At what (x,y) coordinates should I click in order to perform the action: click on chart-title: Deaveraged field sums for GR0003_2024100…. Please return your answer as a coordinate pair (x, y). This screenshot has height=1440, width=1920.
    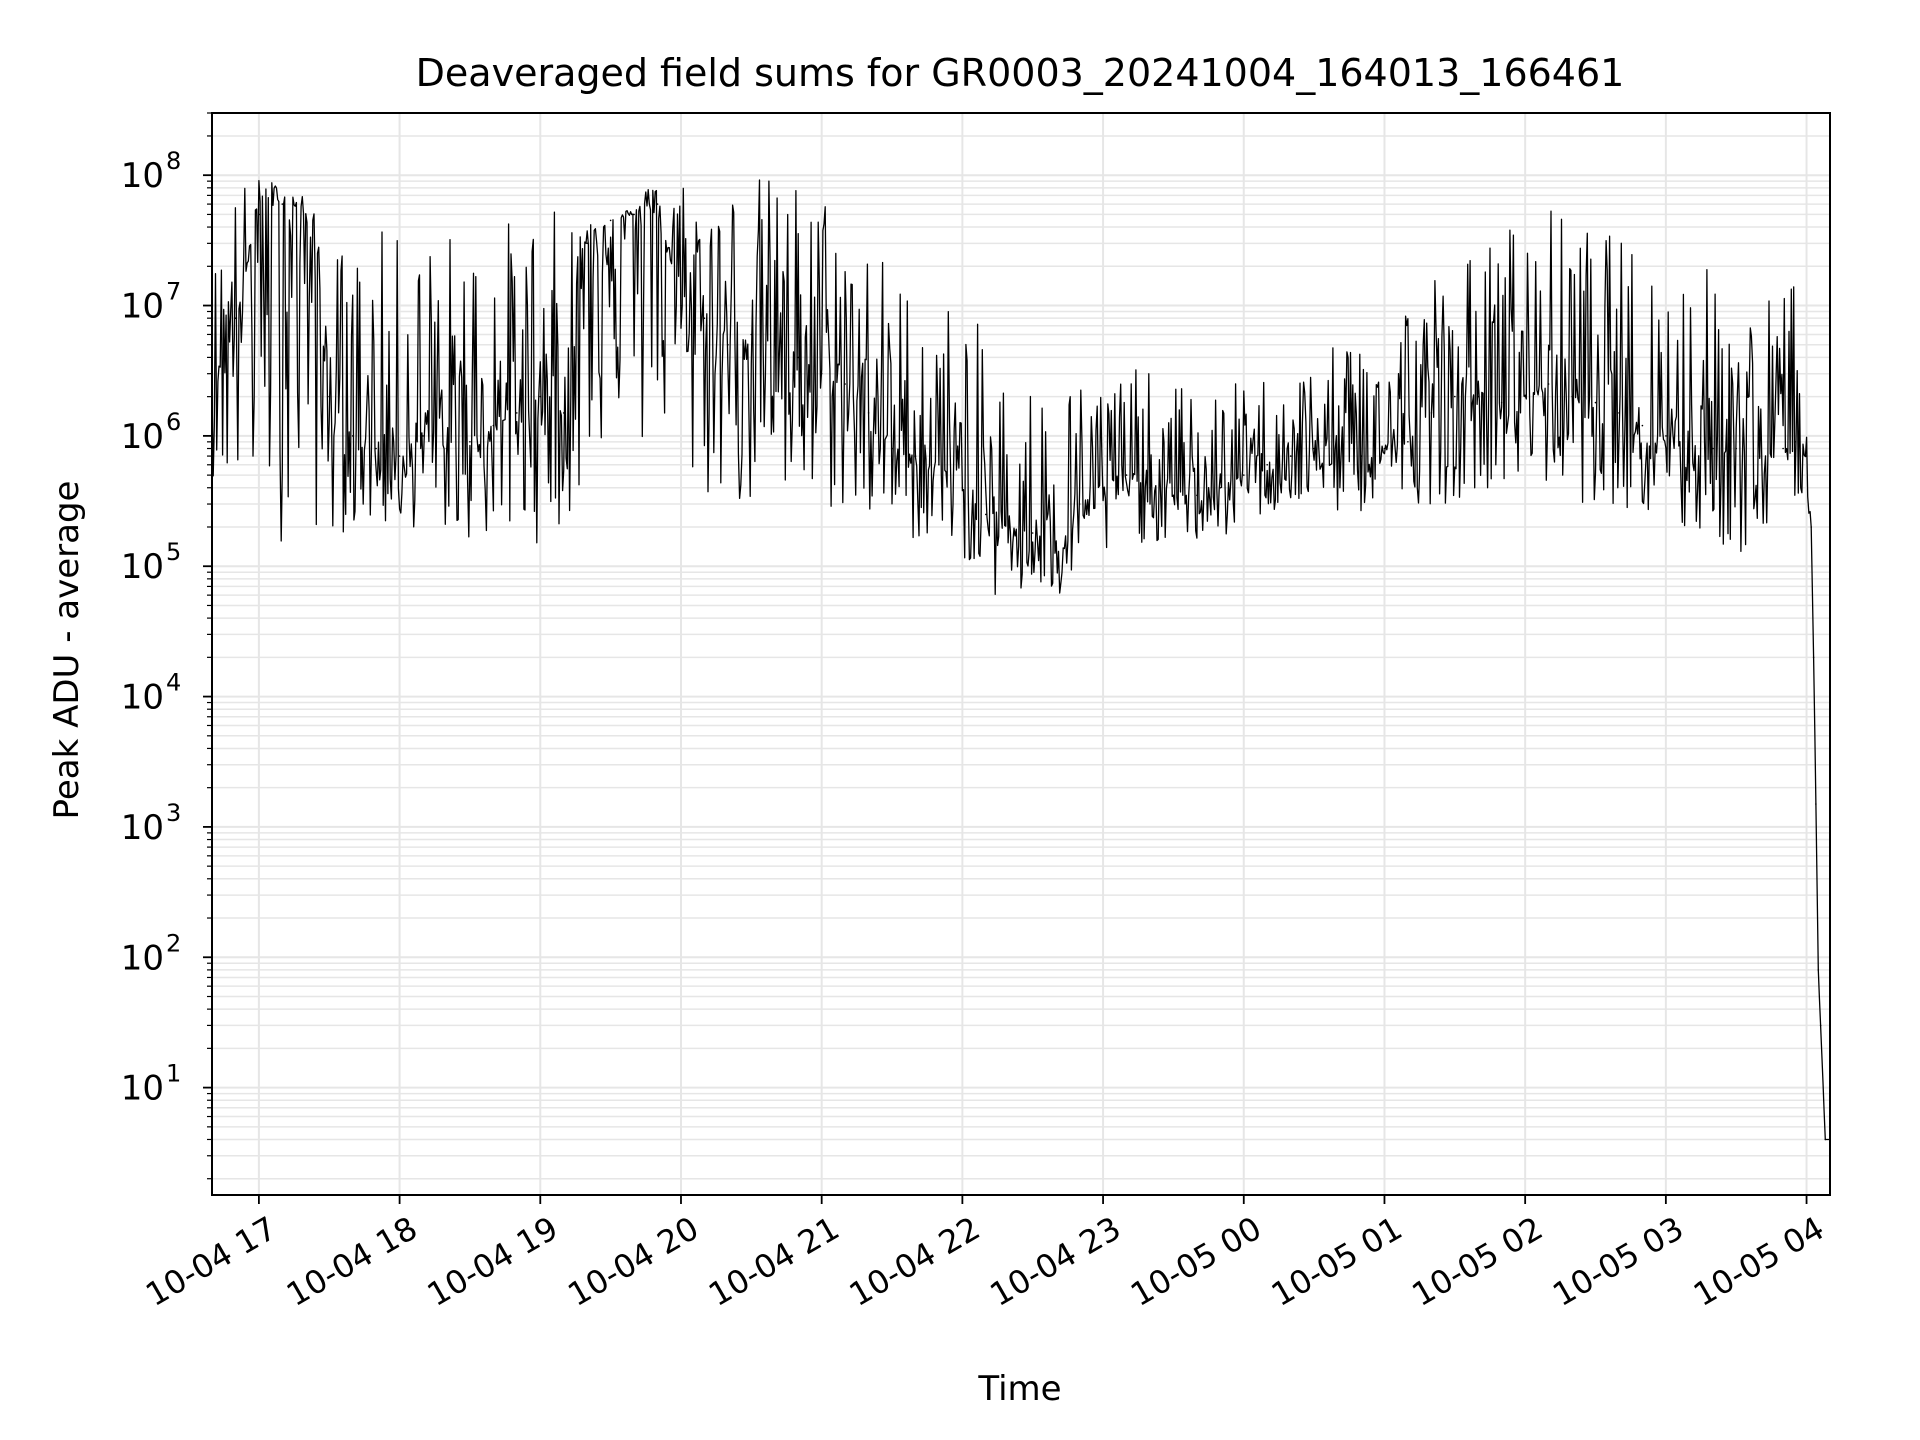
    Looking at the image, I should click on (1020, 73).